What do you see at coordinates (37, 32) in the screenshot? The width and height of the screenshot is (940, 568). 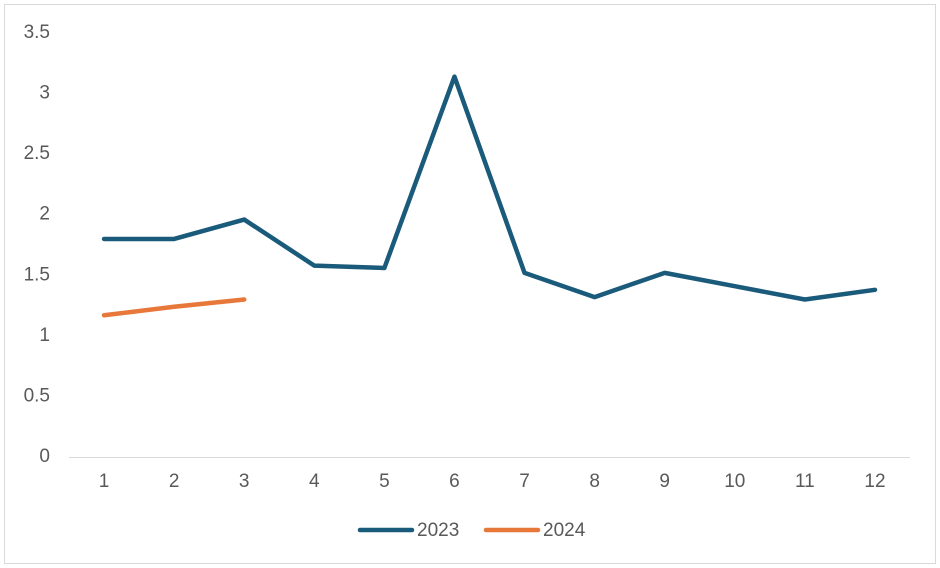 I see `y-tick-label: 3.5` at bounding box center [37, 32].